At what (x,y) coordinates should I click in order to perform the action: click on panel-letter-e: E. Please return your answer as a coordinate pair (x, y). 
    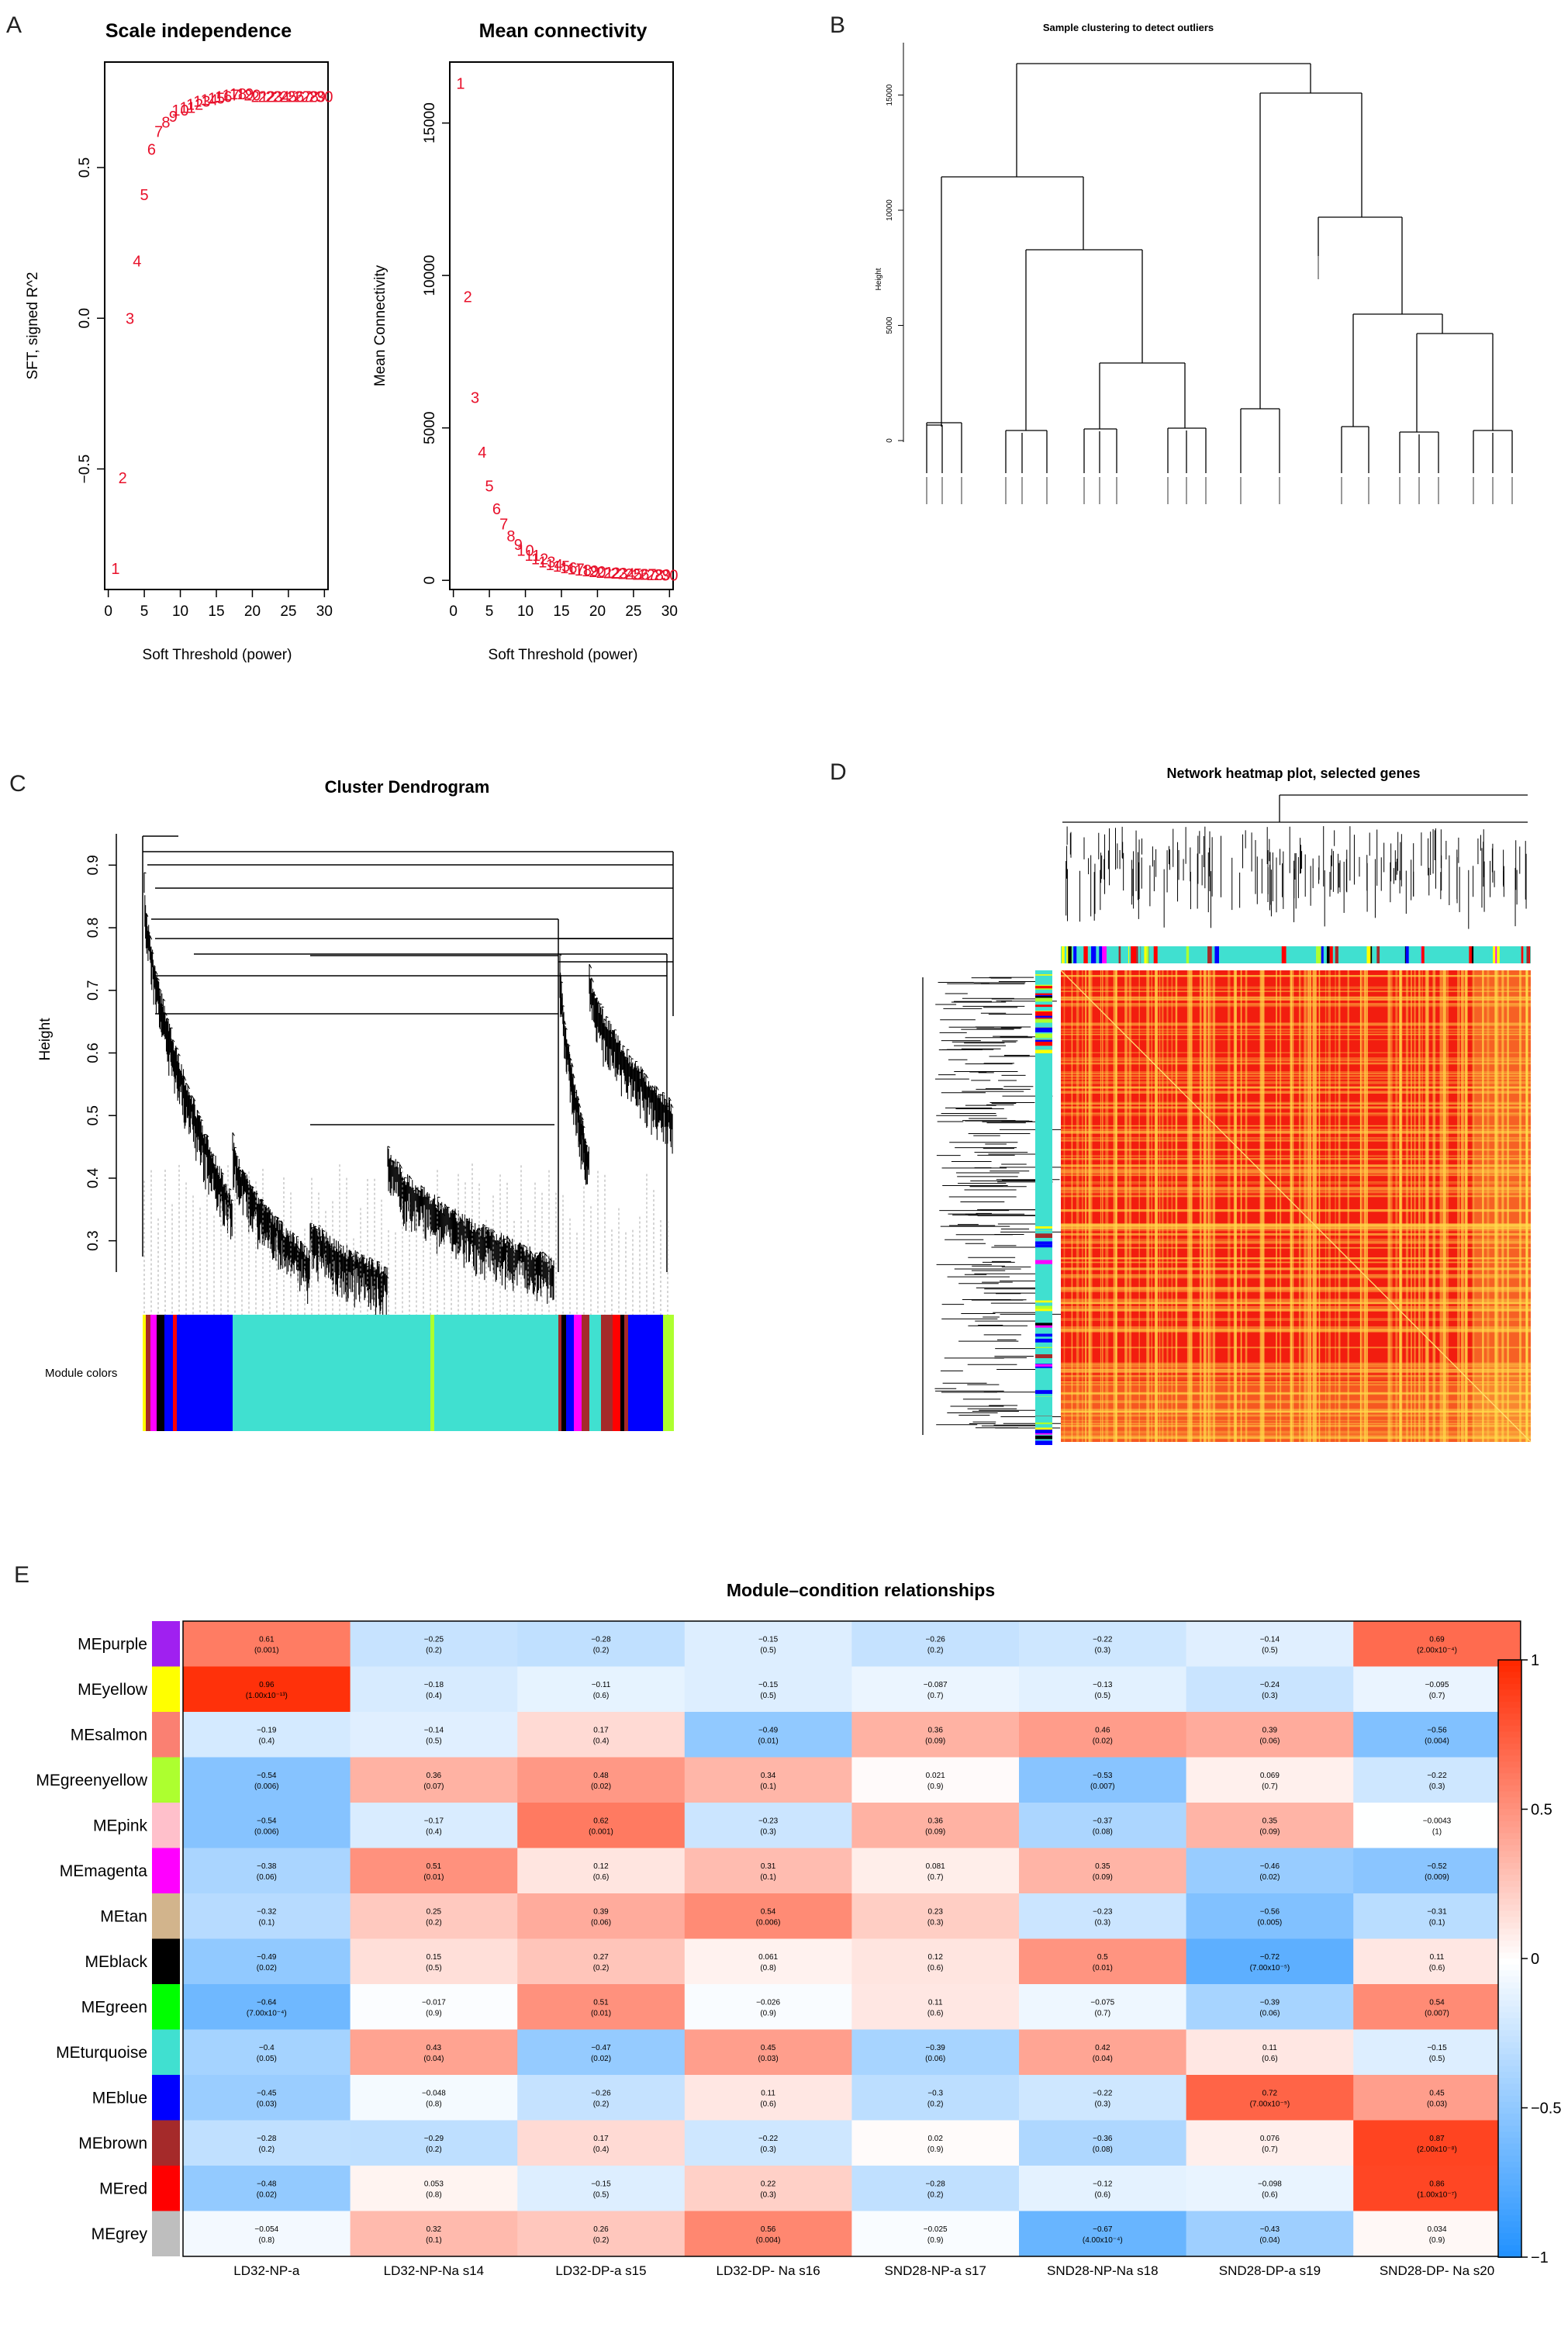
    Looking at the image, I should click on (21, 1575).